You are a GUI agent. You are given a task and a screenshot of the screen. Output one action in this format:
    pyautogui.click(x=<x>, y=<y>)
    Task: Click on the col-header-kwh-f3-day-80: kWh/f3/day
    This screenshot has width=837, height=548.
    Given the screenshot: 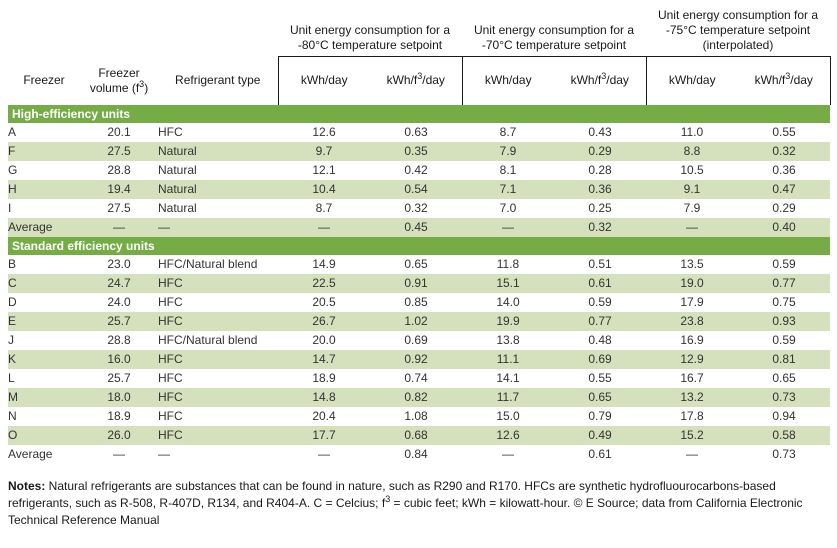 What is the action you would take?
    pyautogui.click(x=416, y=80)
    